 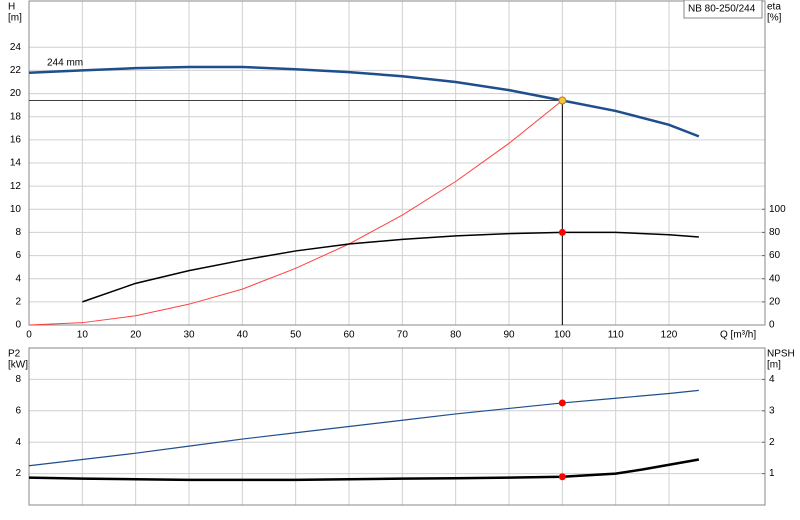 What do you see at coordinates (774, 7) in the screenshot?
I see `y2-axis-label: eta` at bounding box center [774, 7].